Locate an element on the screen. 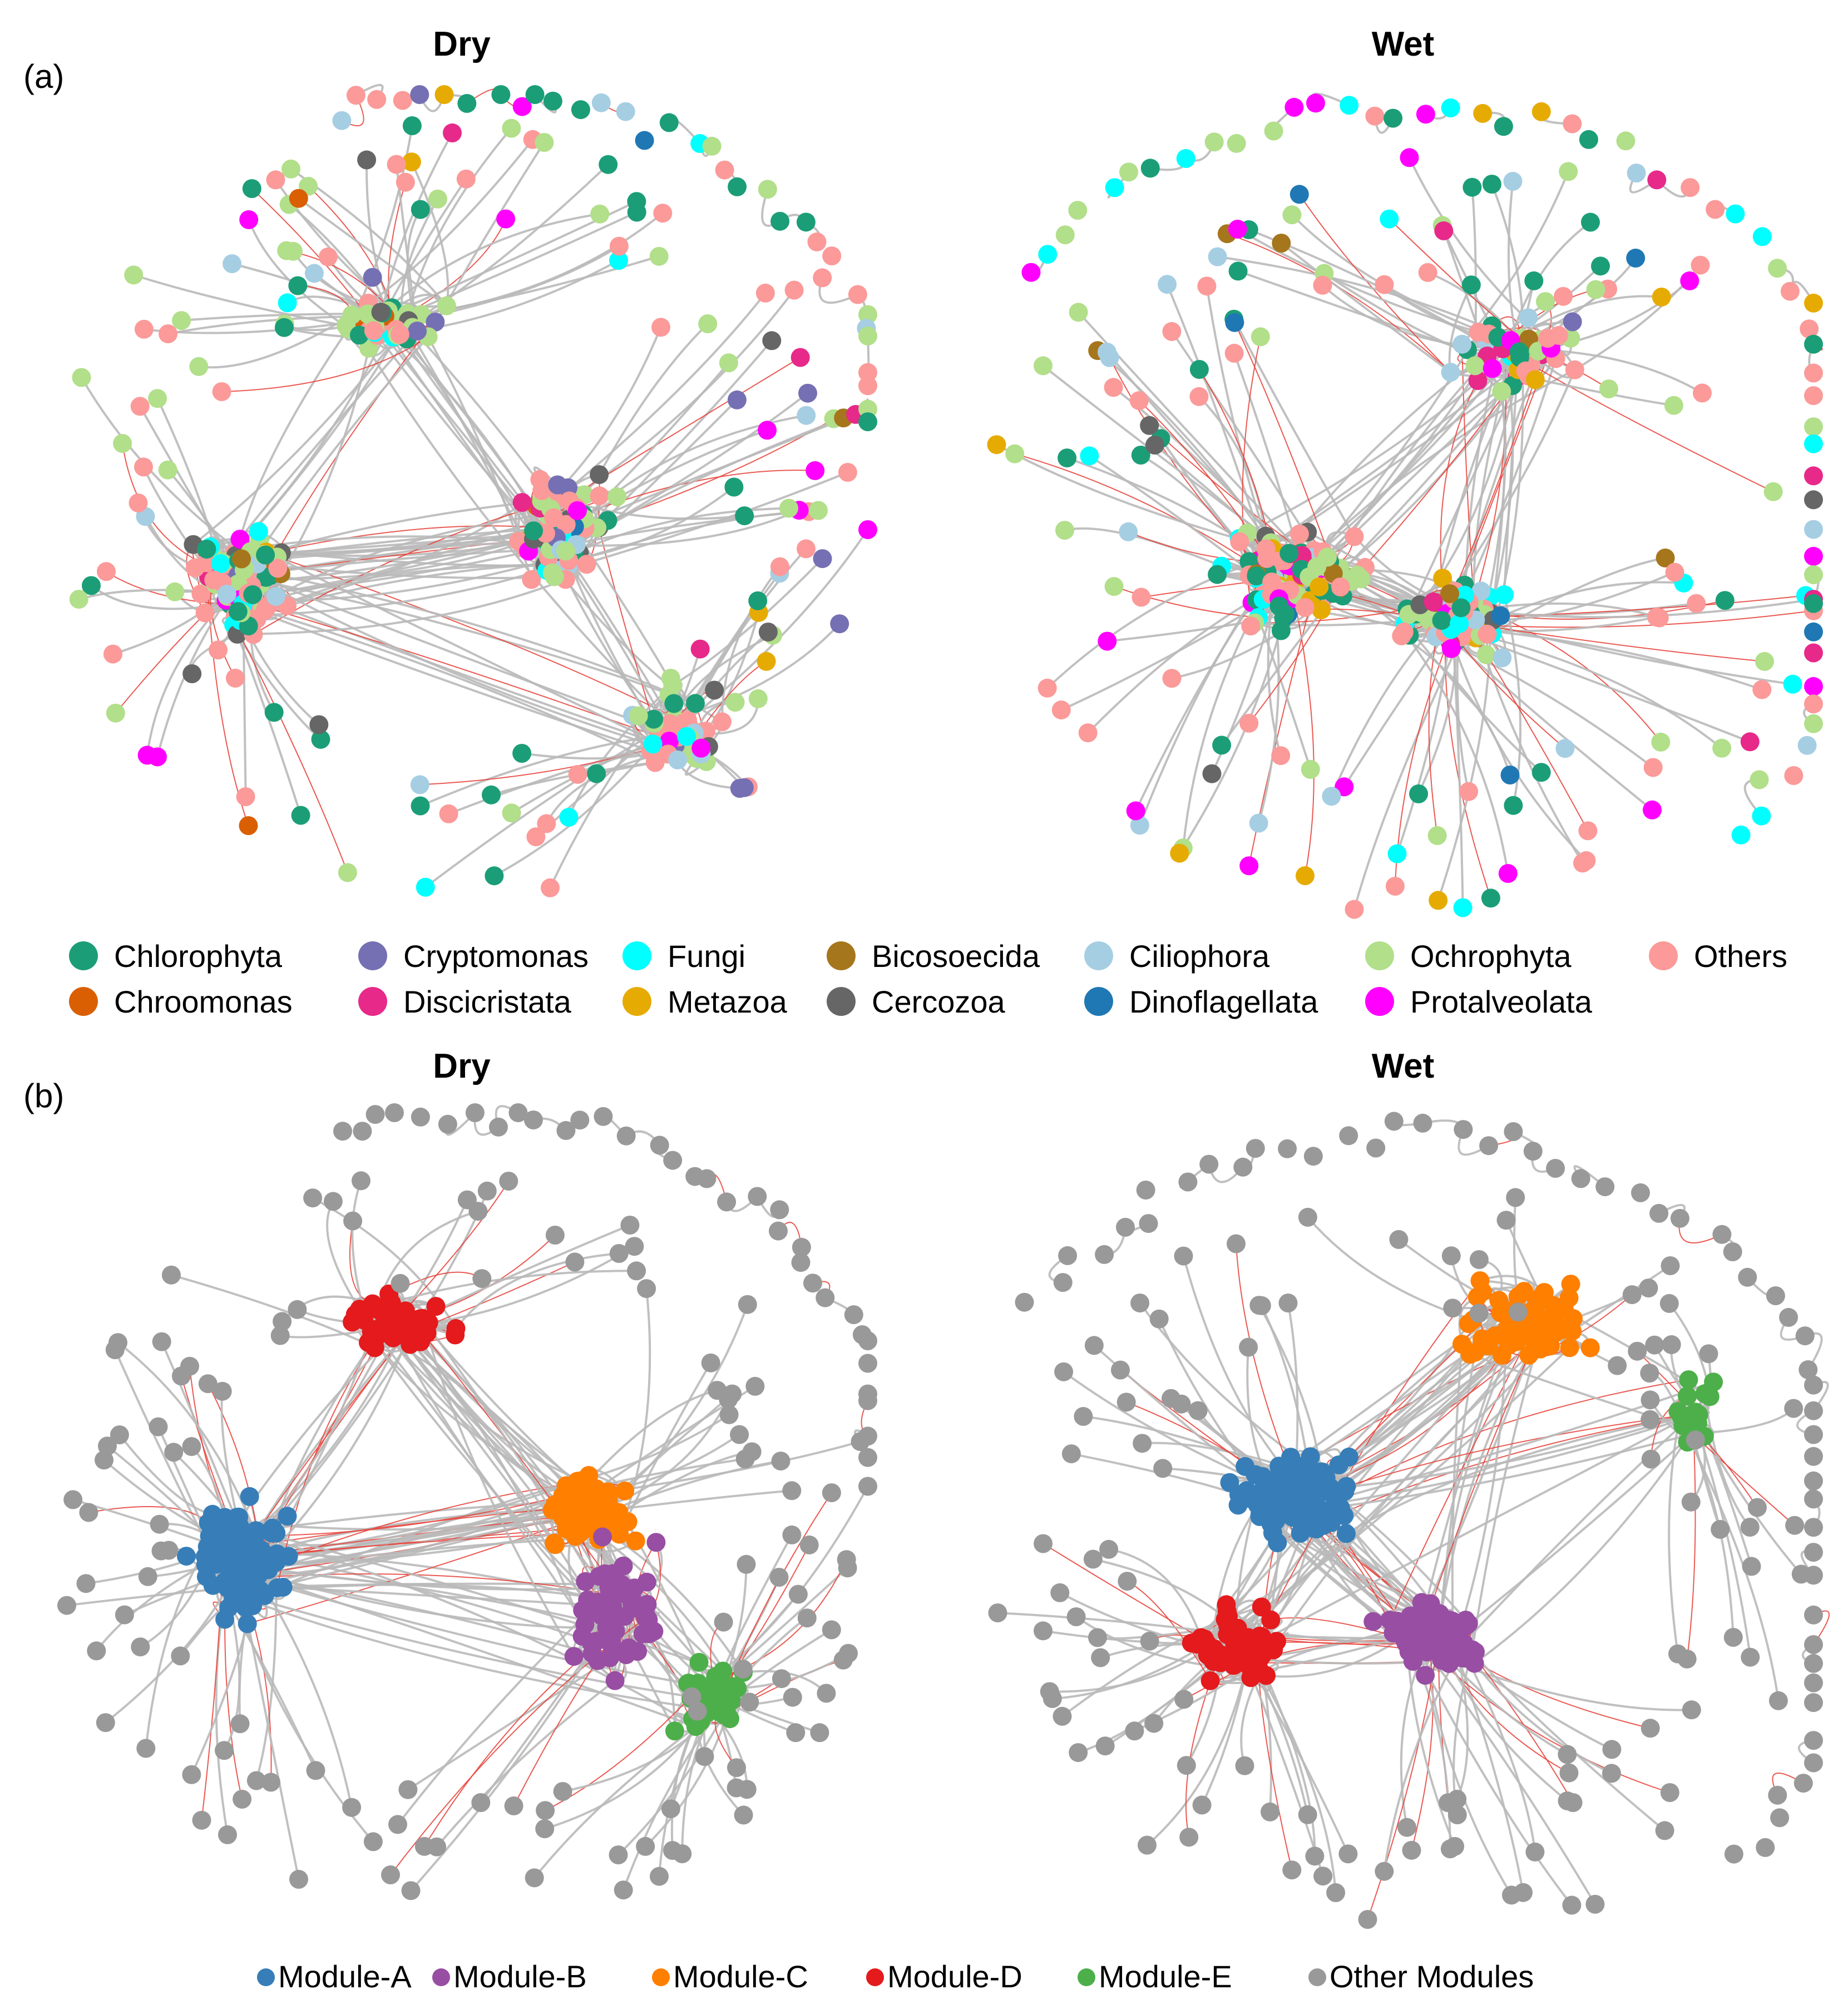 This screenshot has width=1848, height=2009. legend-item-ochrophyta: Ochrophyta is located at coordinates (1468, 957).